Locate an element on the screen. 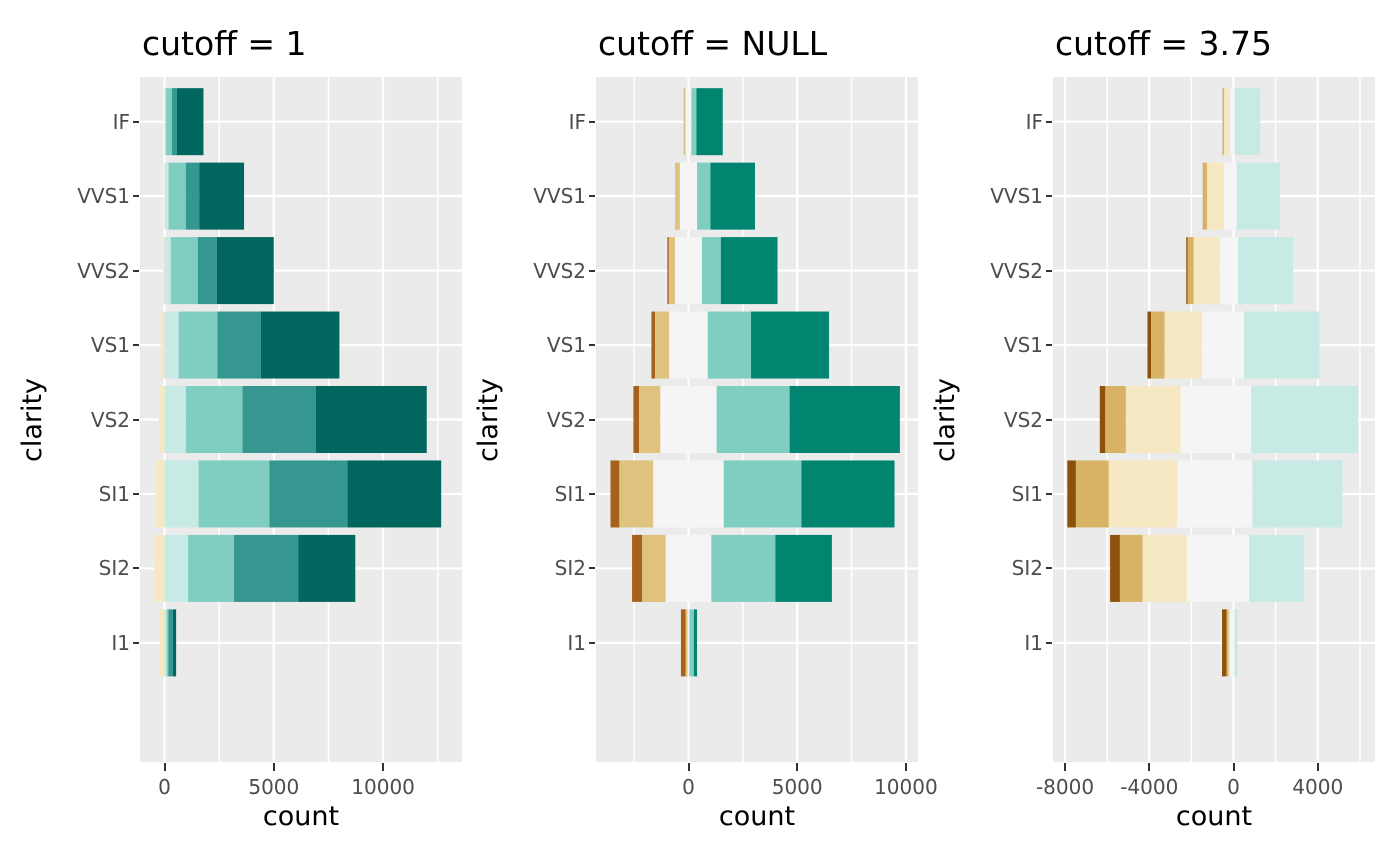 The height and width of the screenshot is (865, 1400). x-tick-label: 10000 is located at coordinates (383, 787).